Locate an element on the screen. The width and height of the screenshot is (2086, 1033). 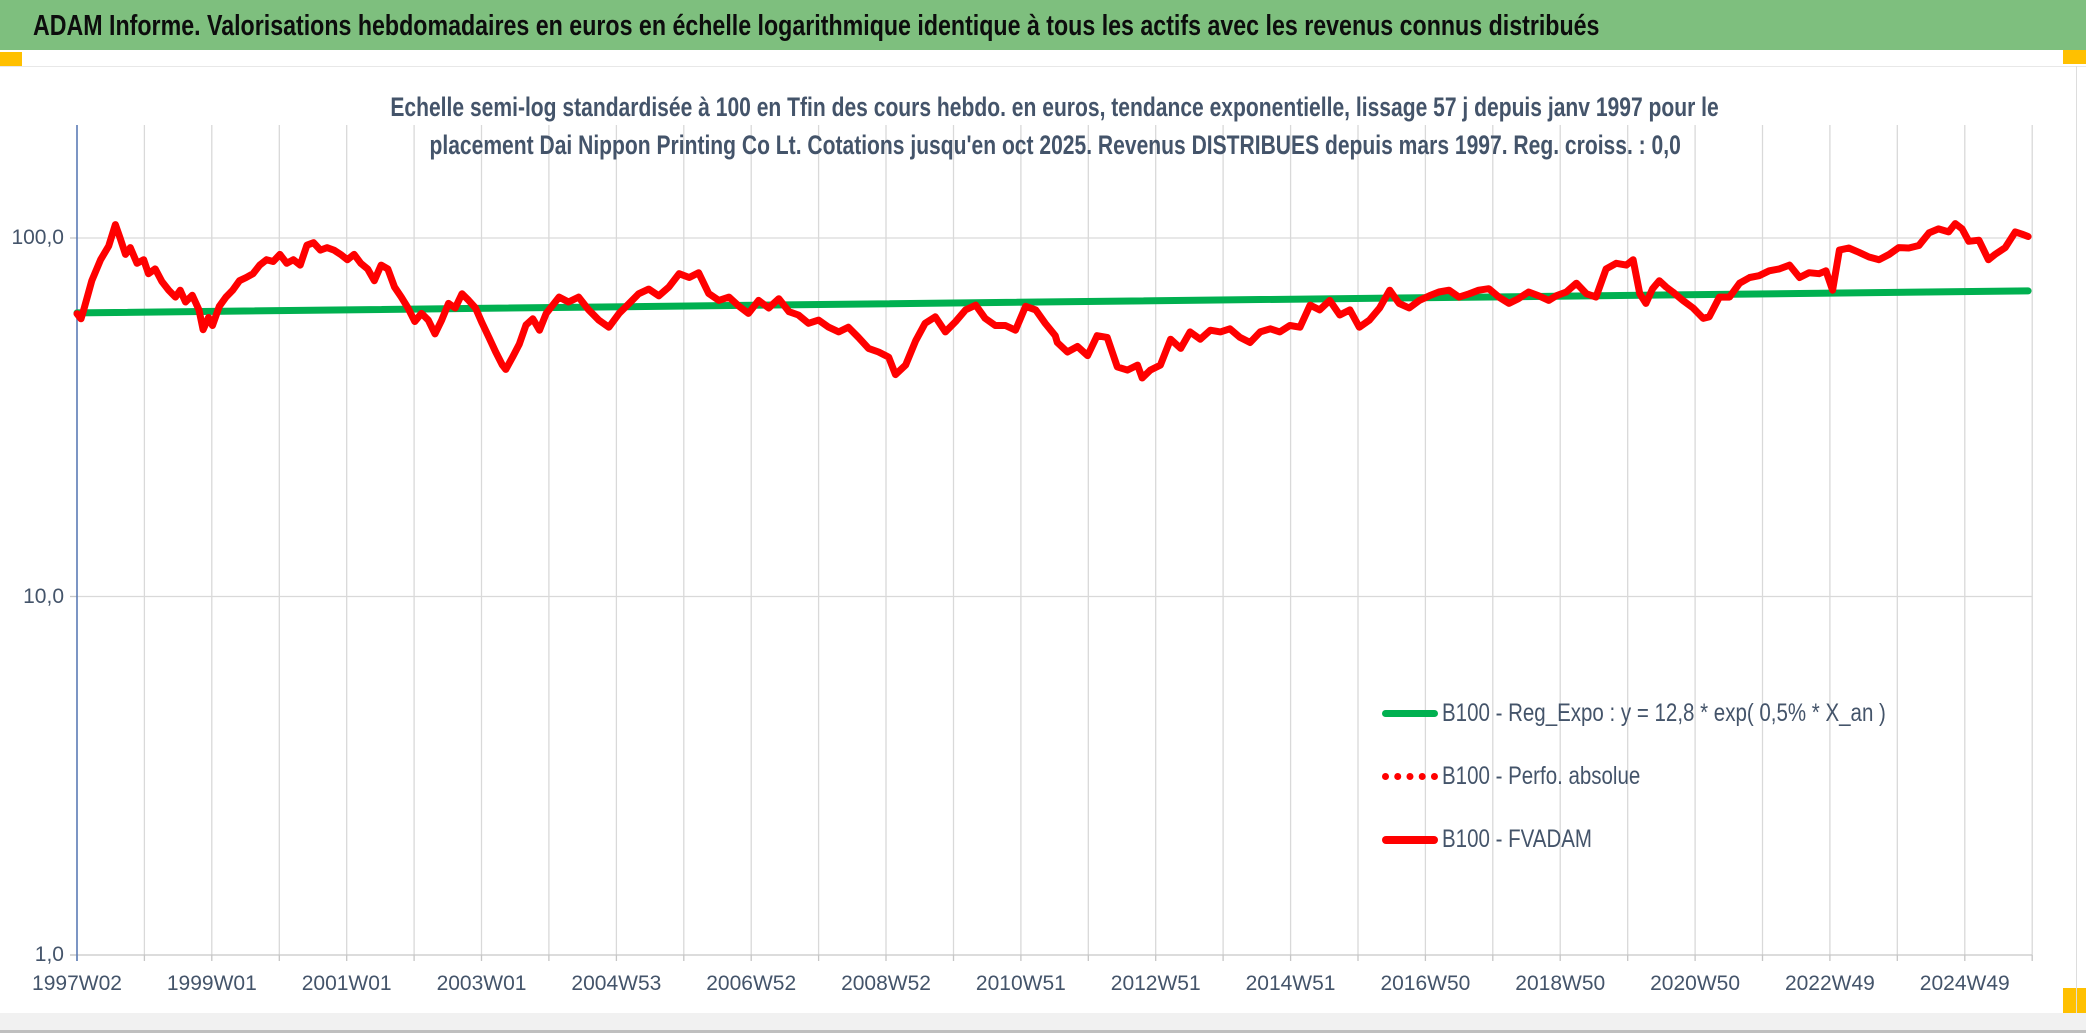
header-divider is located at coordinates (1043, 66).